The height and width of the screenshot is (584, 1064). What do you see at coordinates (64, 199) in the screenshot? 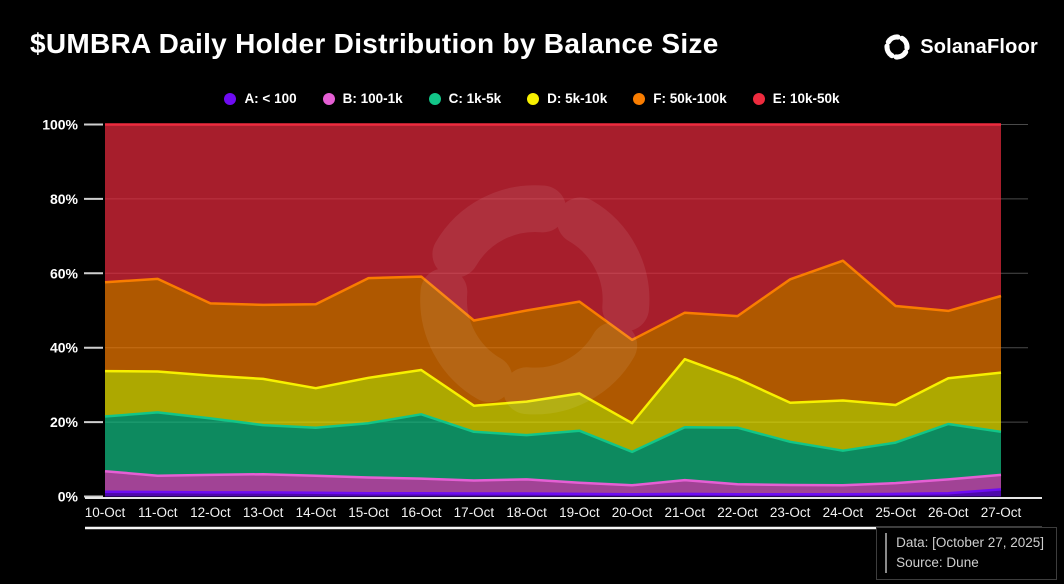
I see `y-tick-label: 80%` at bounding box center [64, 199].